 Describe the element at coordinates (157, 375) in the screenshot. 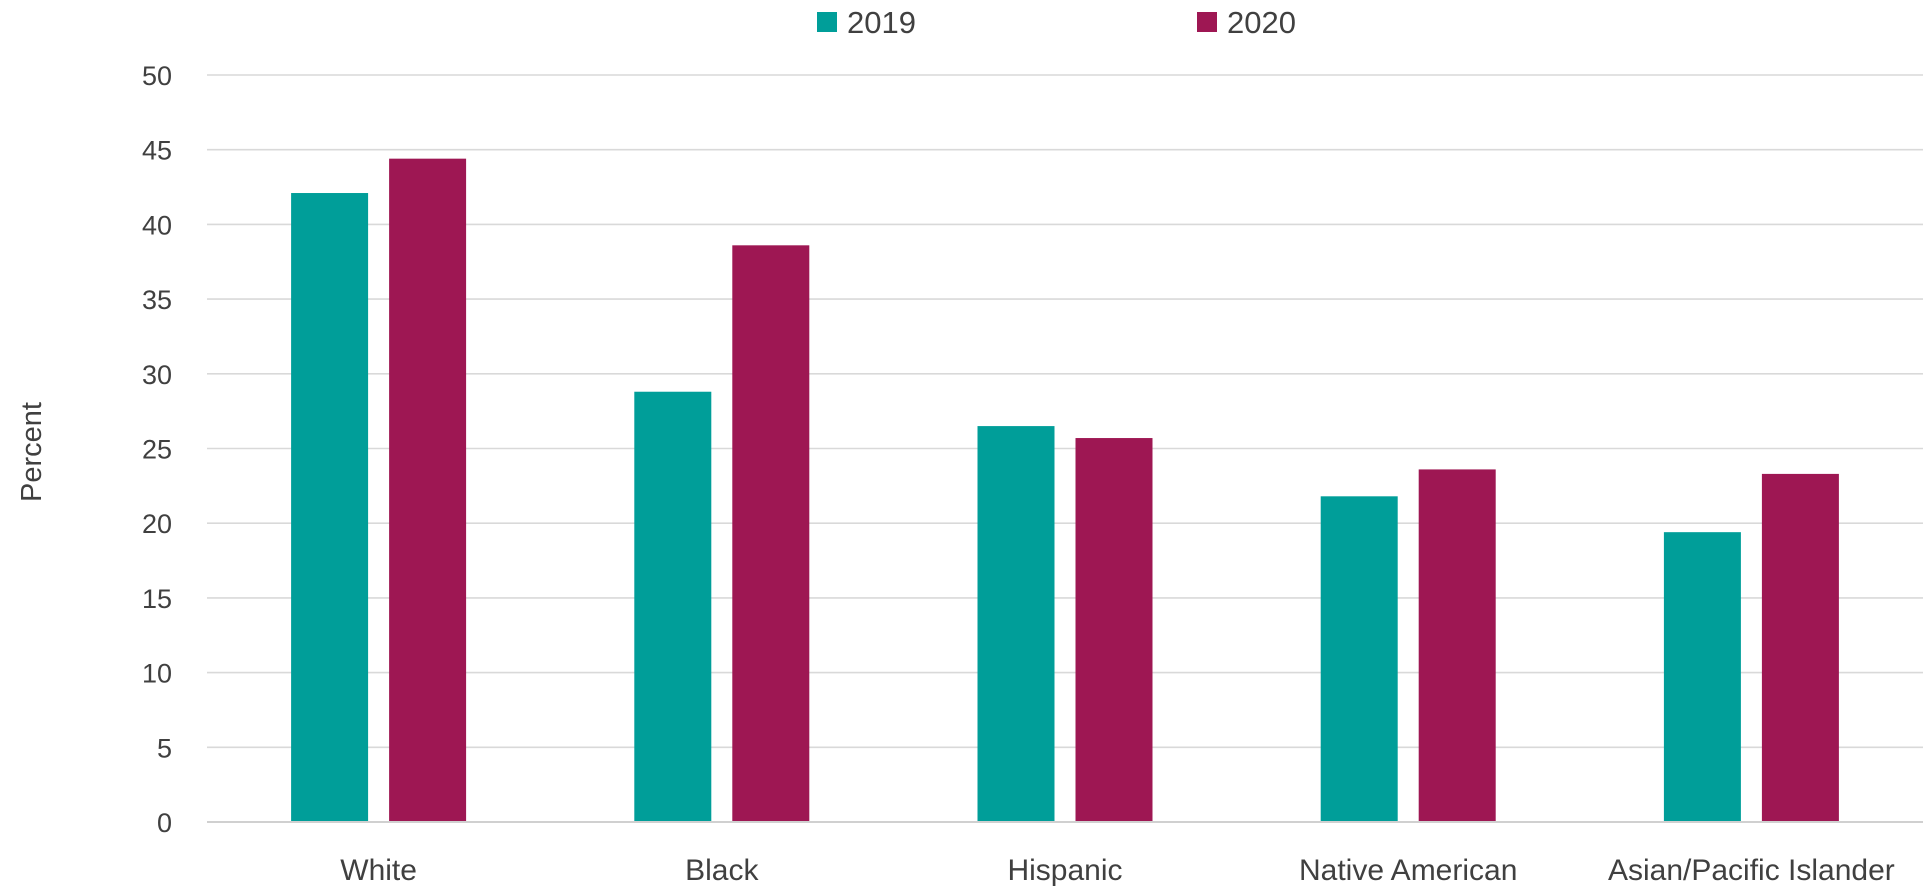

I see `y-tick-label: 30` at that location.